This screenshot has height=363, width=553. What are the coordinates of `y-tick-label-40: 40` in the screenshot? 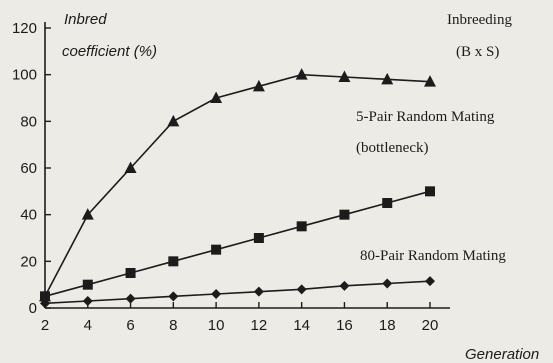 It's located at (28, 215).